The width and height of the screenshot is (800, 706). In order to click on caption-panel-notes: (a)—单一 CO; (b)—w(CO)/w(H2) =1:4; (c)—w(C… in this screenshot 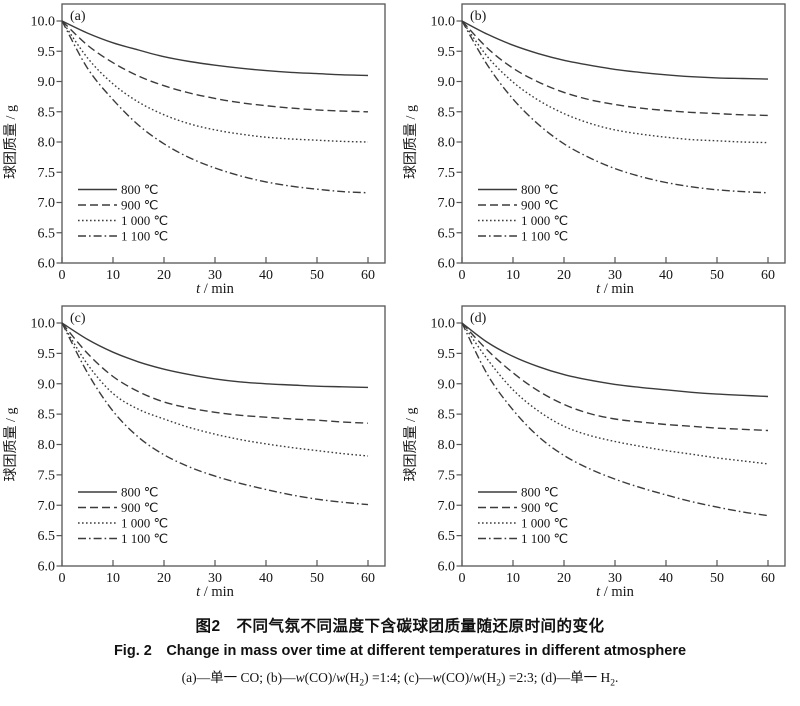, I will do `click(400, 679)`.